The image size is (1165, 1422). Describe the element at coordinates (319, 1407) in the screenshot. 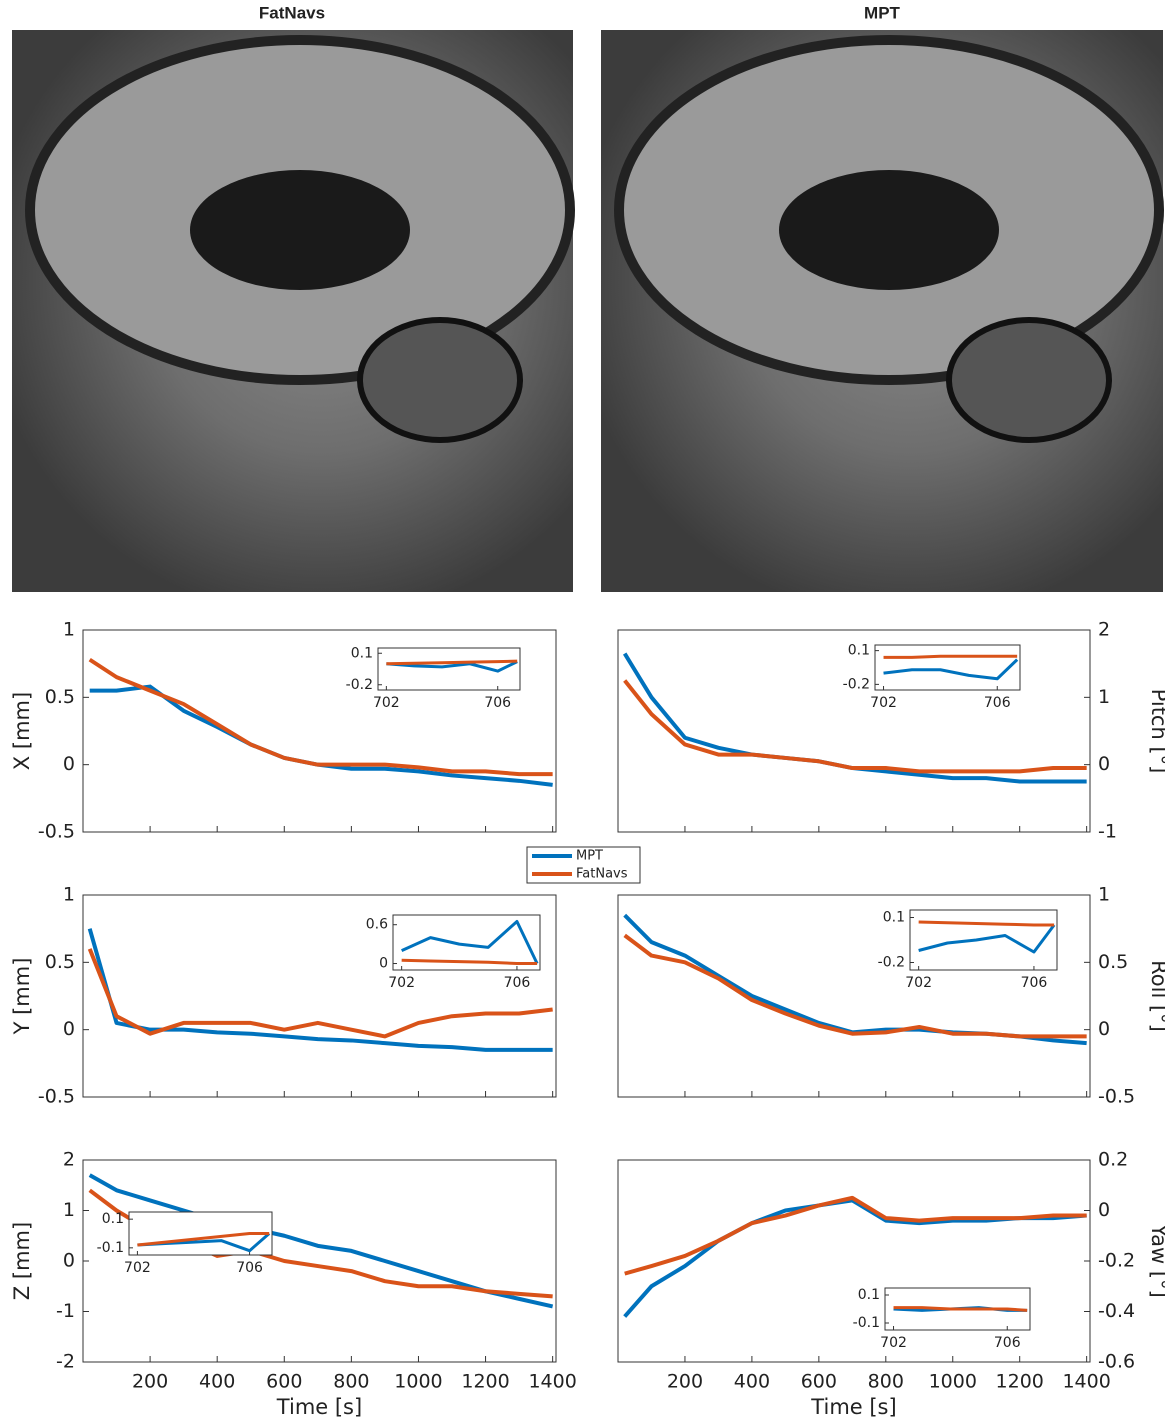

I see `x-axis-label: Time [s]` at that location.